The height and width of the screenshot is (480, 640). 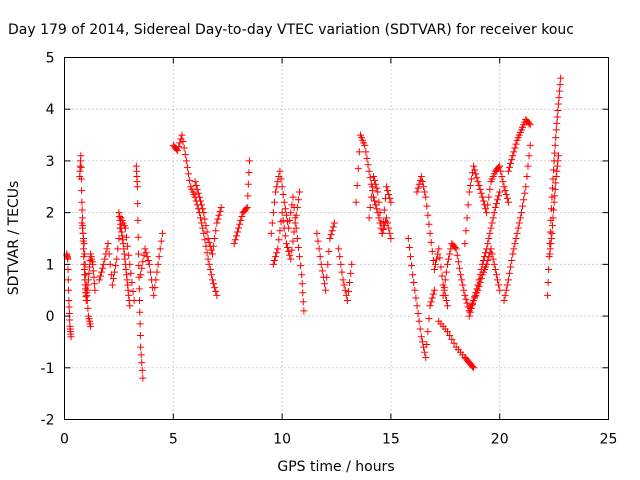 What do you see at coordinates (50, 162) in the screenshot?
I see `y-tick-label: 3` at bounding box center [50, 162].